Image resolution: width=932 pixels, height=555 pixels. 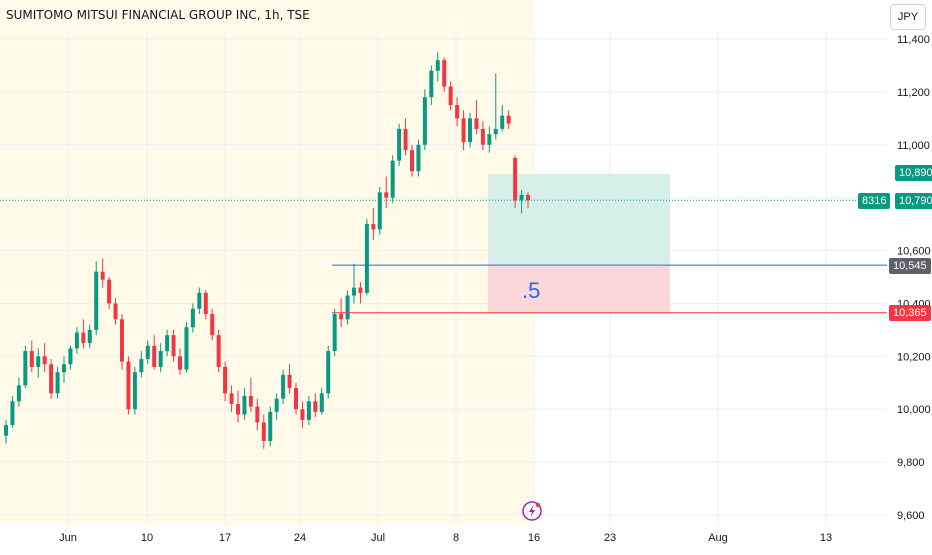 I want to click on y-tick-label: 9,800, so click(x=911, y=463).